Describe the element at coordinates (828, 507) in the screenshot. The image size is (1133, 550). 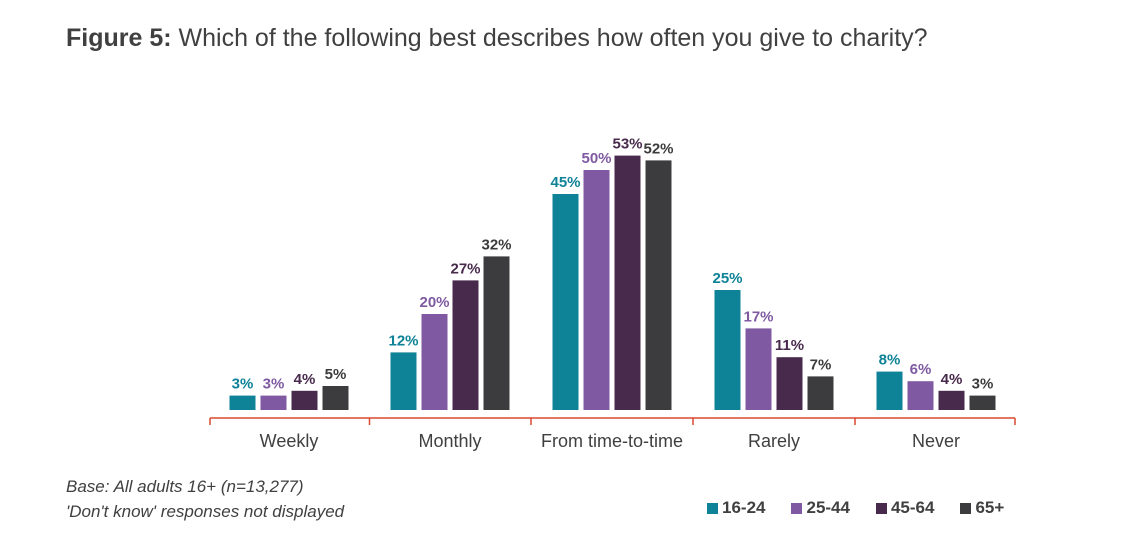
I see `legend-label: 25-44` at that location.